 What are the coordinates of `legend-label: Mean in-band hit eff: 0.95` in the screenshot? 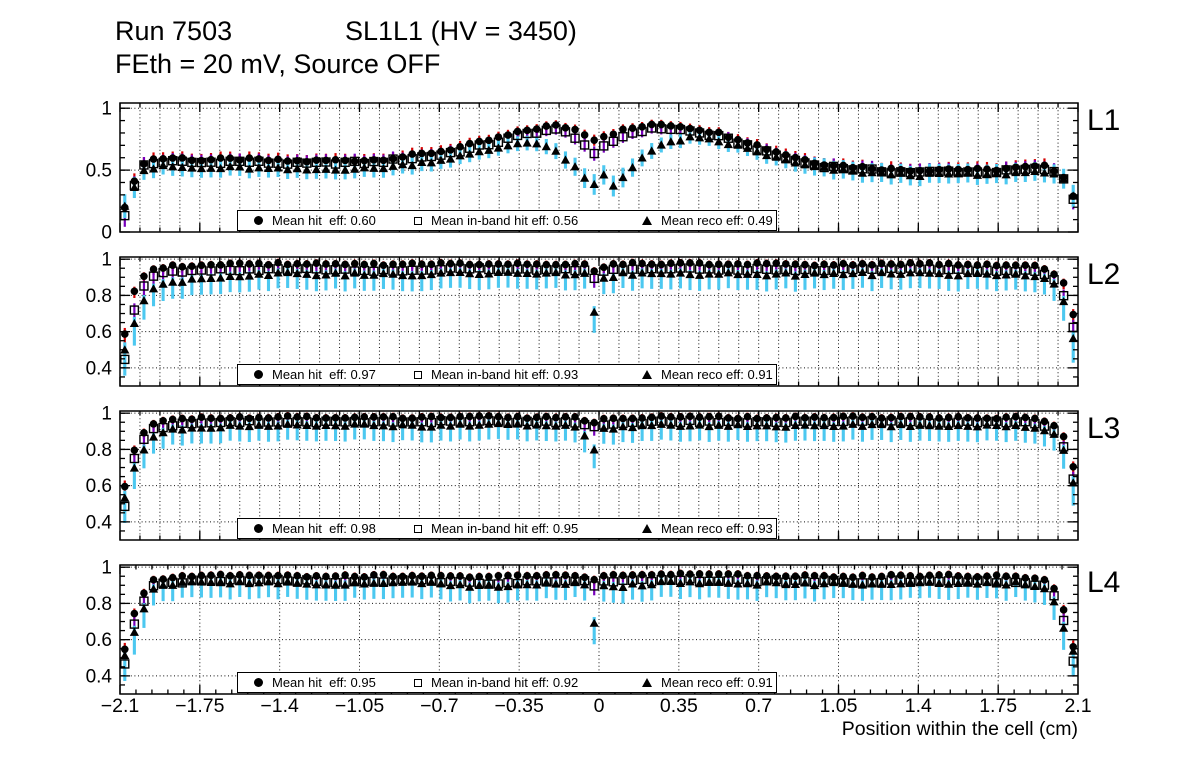 It's located at (505, 528).